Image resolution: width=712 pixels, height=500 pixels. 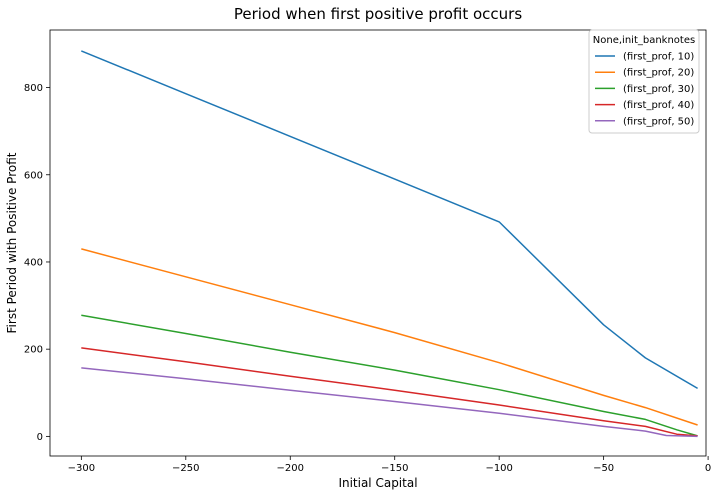 What do you see at coordinates (290, 468) in the screenshot?
I see `x-tick-label: −200` at bounding box center [290, 468].